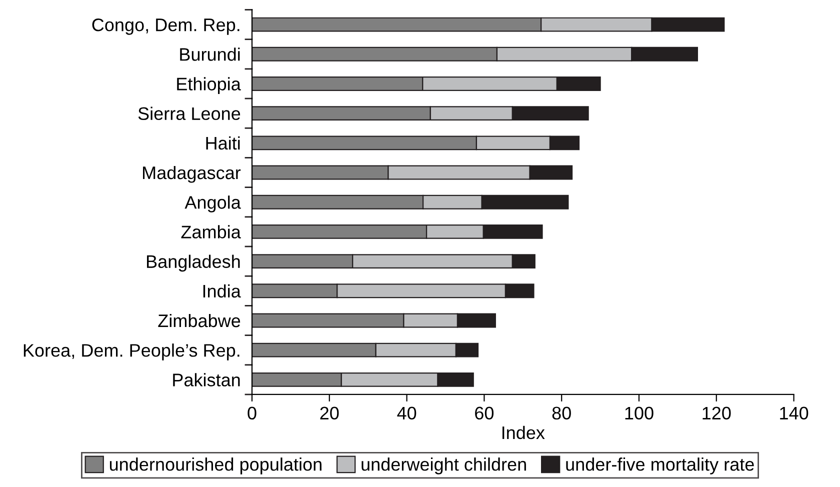  Describe the element at coordinates (639, 413) in the screenshot. I see `x-tick-label: 100` at that location.